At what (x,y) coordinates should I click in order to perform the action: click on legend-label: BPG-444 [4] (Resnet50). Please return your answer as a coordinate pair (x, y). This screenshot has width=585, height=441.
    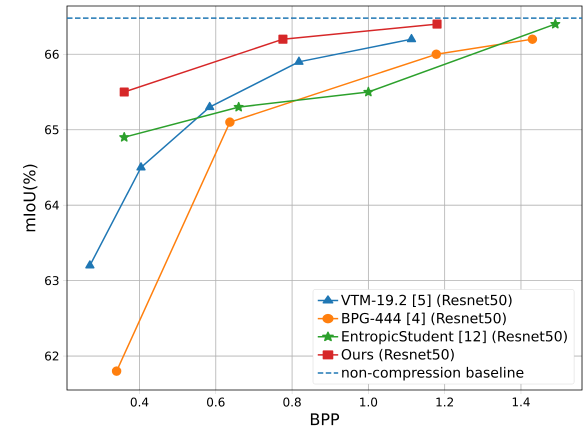
    Looking at the image, I should click on (424, 319).